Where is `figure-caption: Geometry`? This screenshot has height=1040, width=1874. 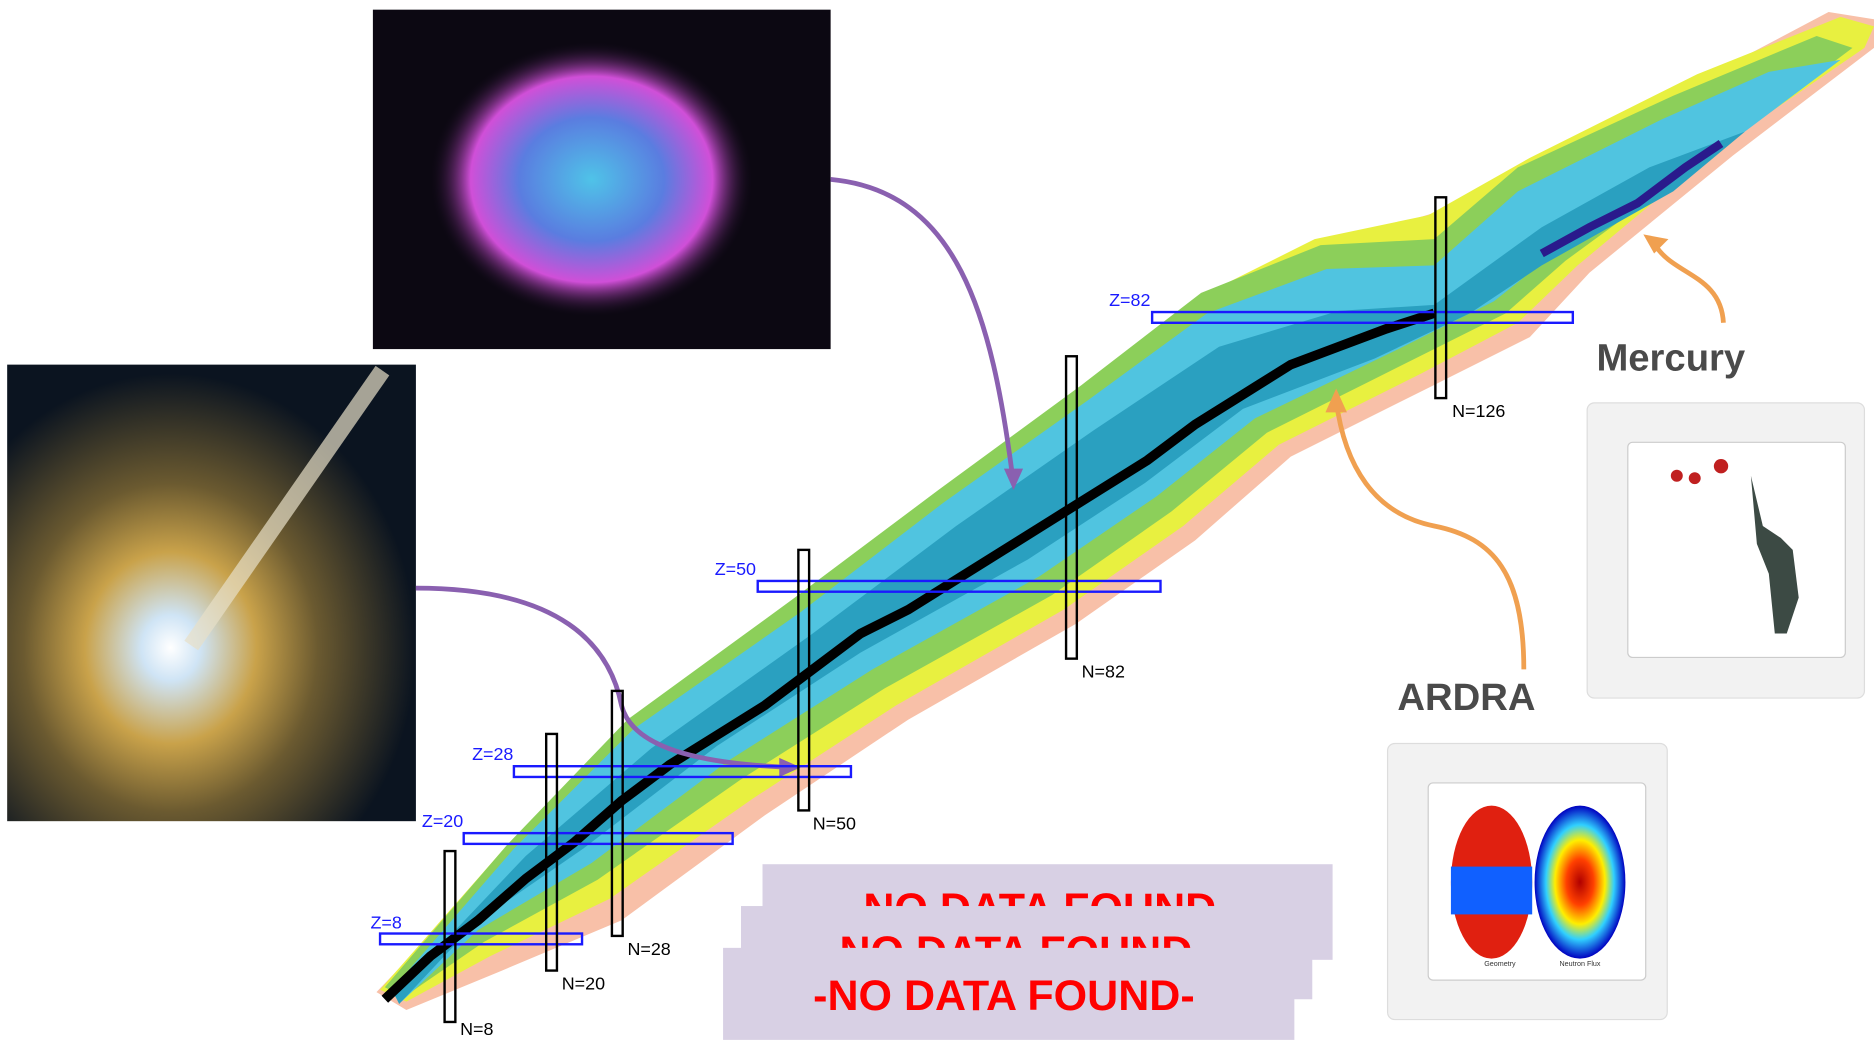 figure-caption: Geometry is located at coordinates (1500, 964).